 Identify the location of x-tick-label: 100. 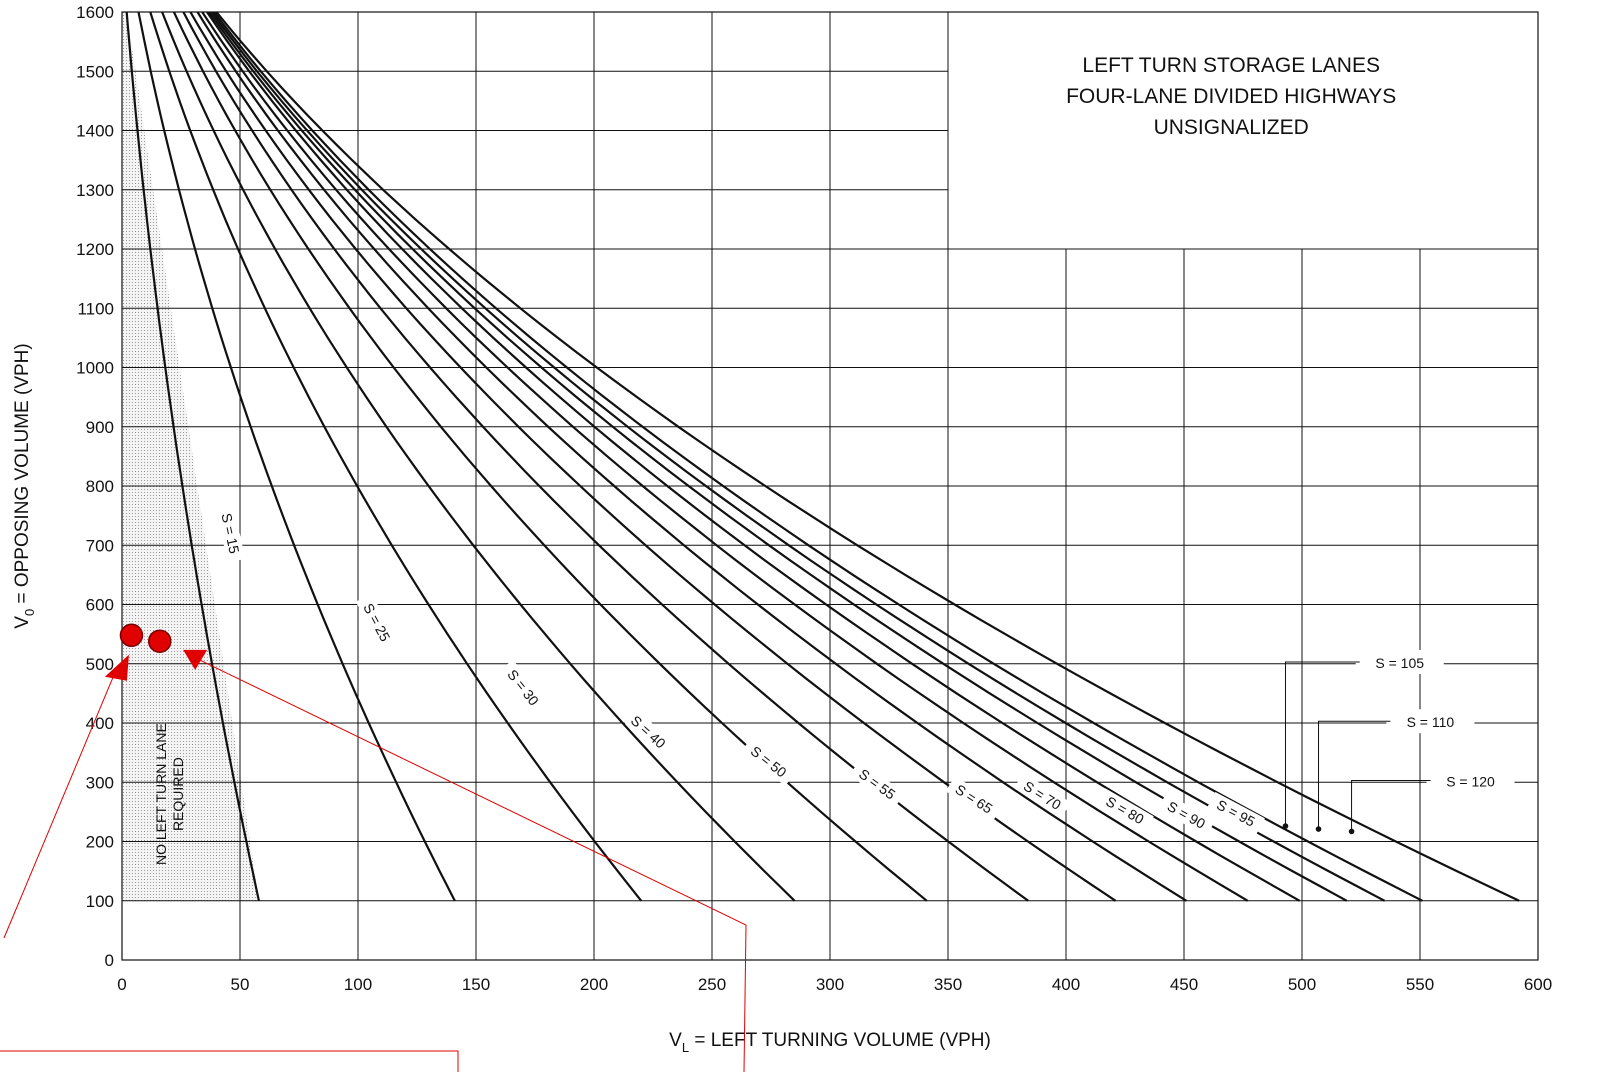
(358, 984).